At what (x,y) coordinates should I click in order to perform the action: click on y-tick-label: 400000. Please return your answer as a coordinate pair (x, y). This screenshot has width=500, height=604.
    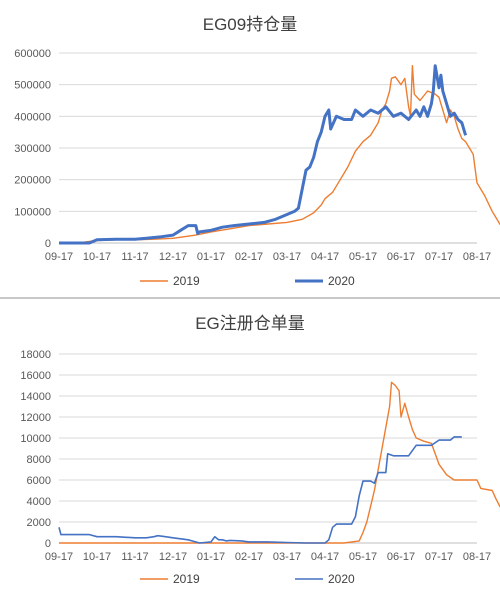
    Looking at the image, I should click on (32, 117).